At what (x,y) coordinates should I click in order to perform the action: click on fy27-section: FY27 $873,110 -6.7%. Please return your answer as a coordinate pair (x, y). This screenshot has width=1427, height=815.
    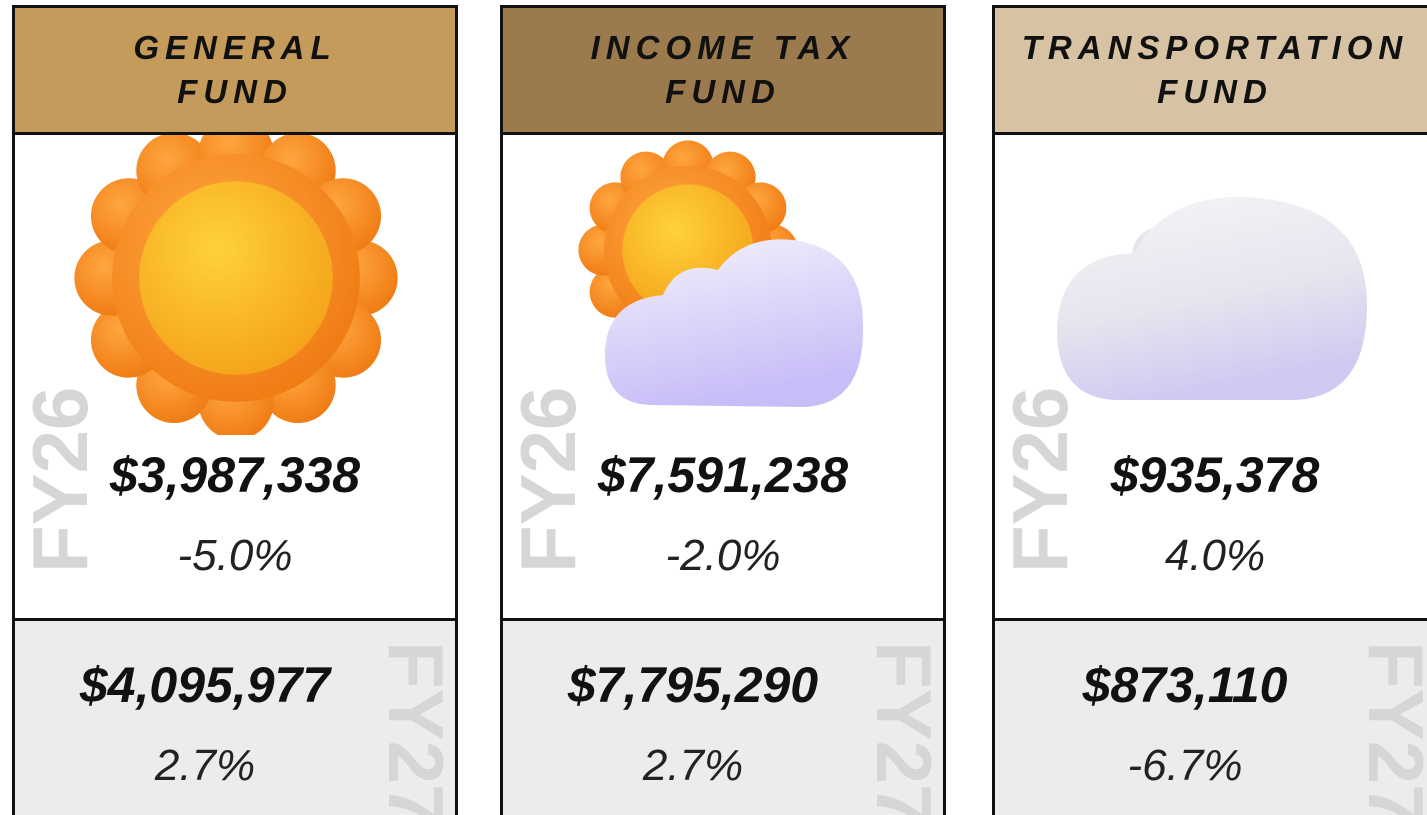
    Looking at the image, I should click on (1211, 716).